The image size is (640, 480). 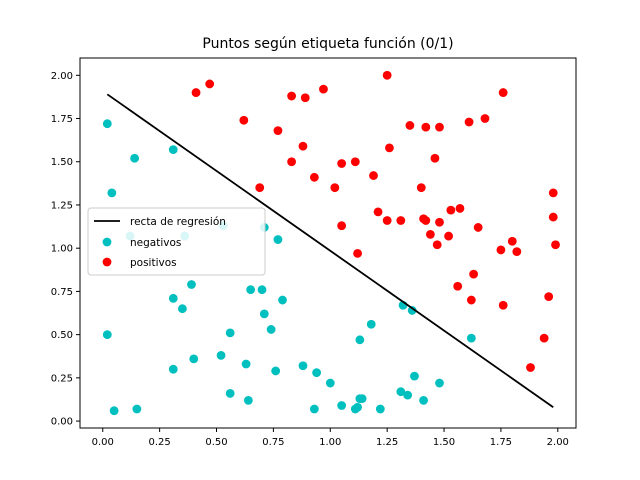 What do you see at coordinates (103, 442) in the screenshot?
I see `x-tick-label: 0.00` at bounding box center [103, 442].